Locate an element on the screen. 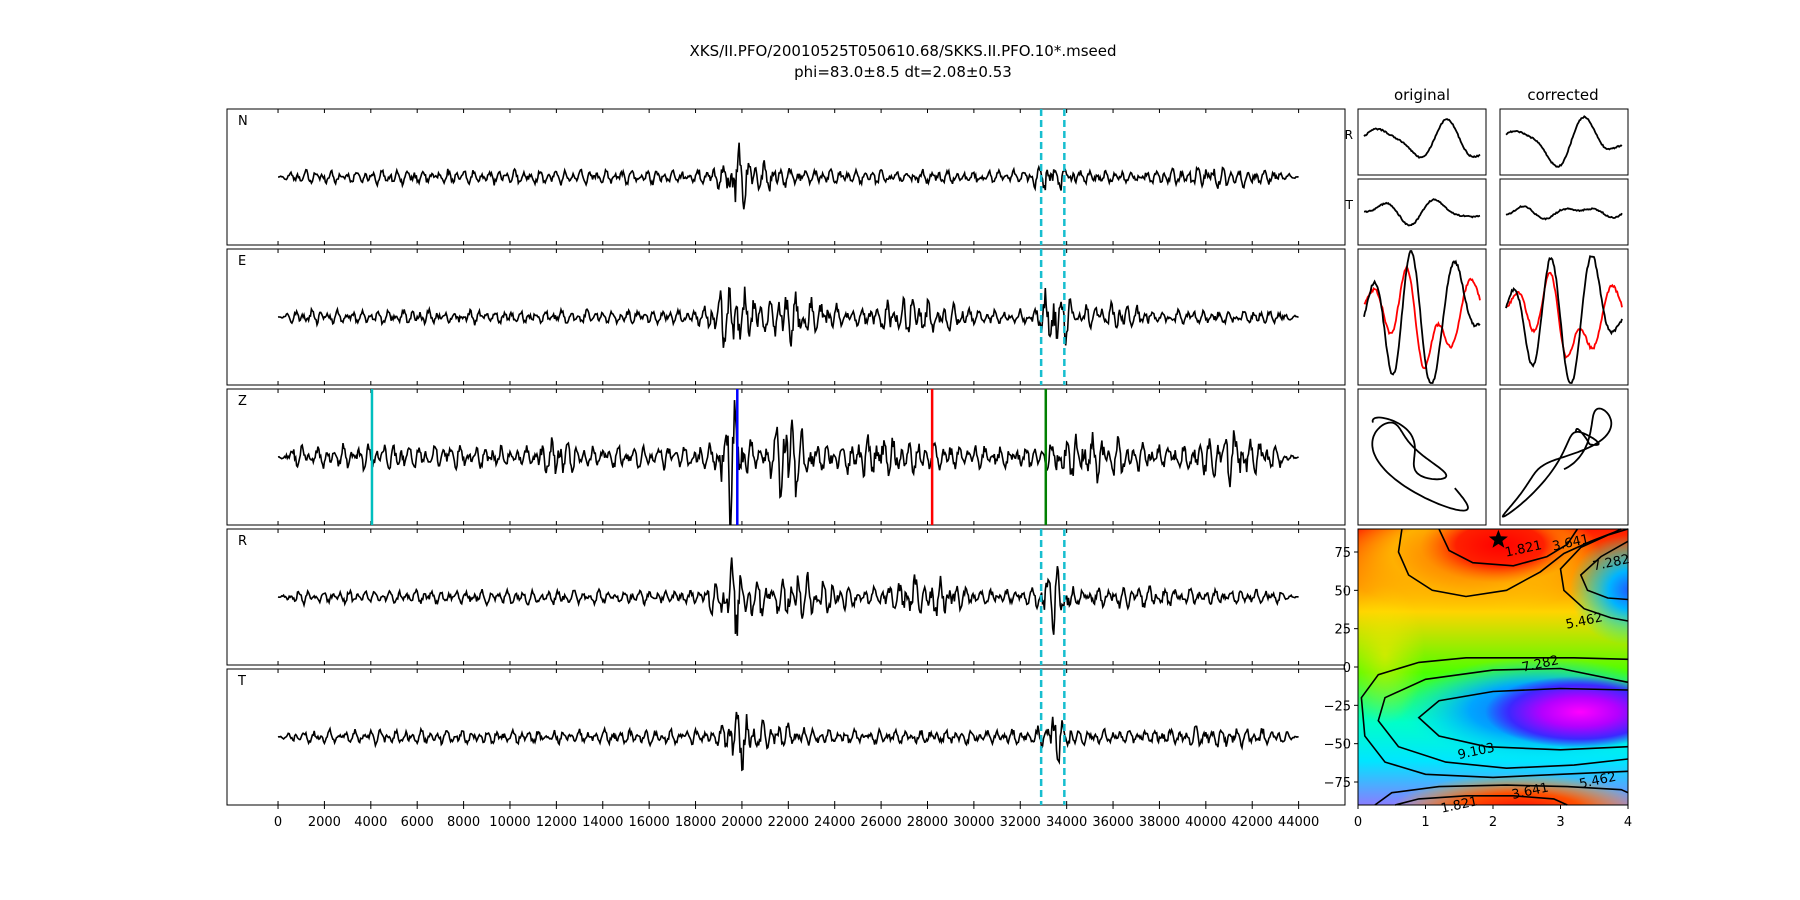  surface-y-tick-label: 0 is located at coordinates (1347, 668).